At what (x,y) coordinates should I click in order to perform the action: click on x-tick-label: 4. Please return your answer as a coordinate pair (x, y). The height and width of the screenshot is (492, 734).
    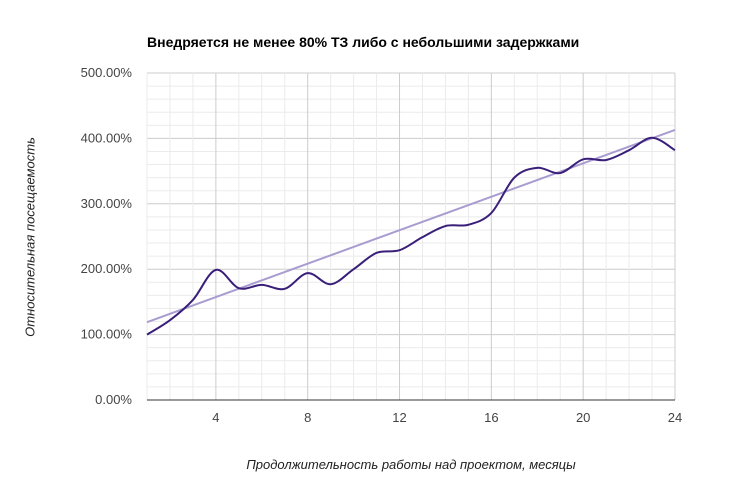
    Looking at the image, I should click on (215, 417).